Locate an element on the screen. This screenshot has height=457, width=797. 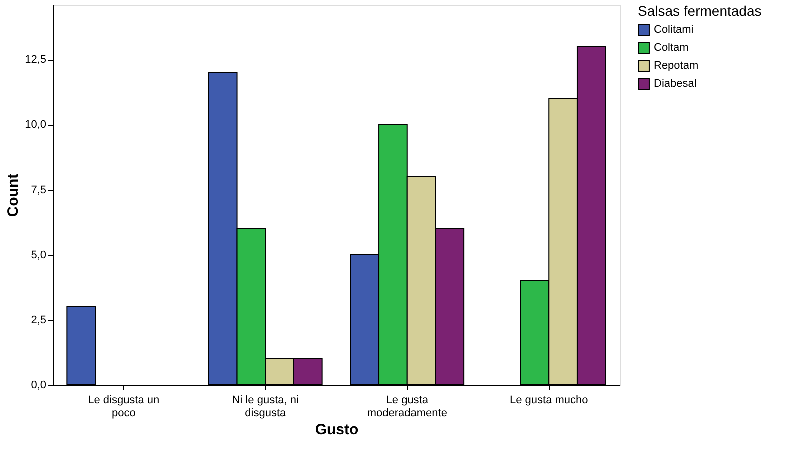
y-tick-label: 7,5 is located at coordinates (38, 190).